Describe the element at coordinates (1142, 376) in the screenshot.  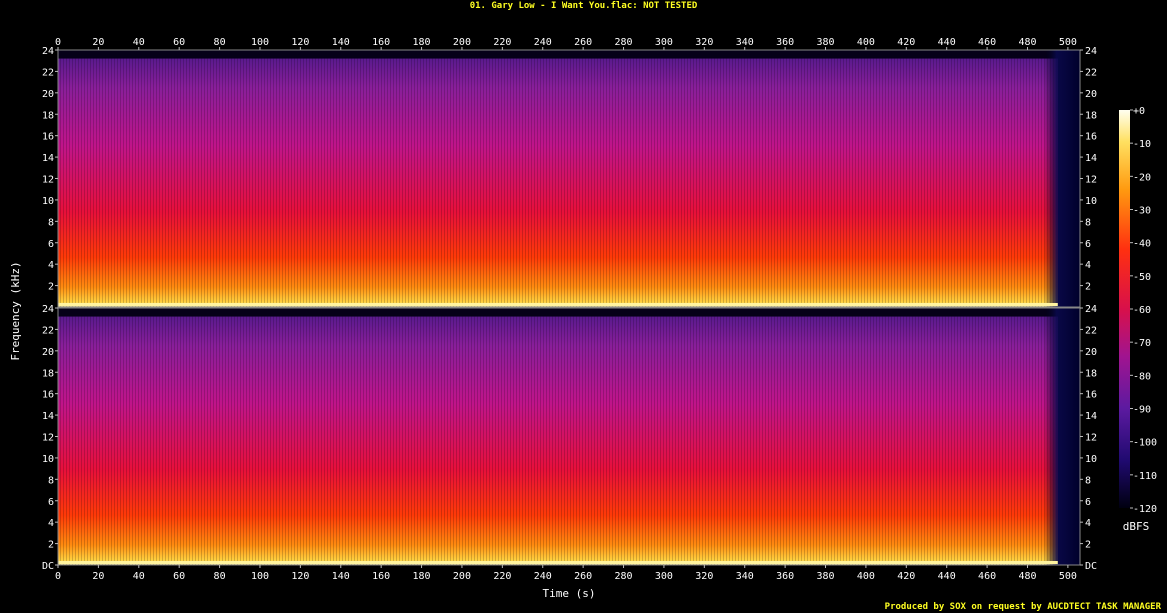
I see `colorbar-tick-label: -80` at that location.